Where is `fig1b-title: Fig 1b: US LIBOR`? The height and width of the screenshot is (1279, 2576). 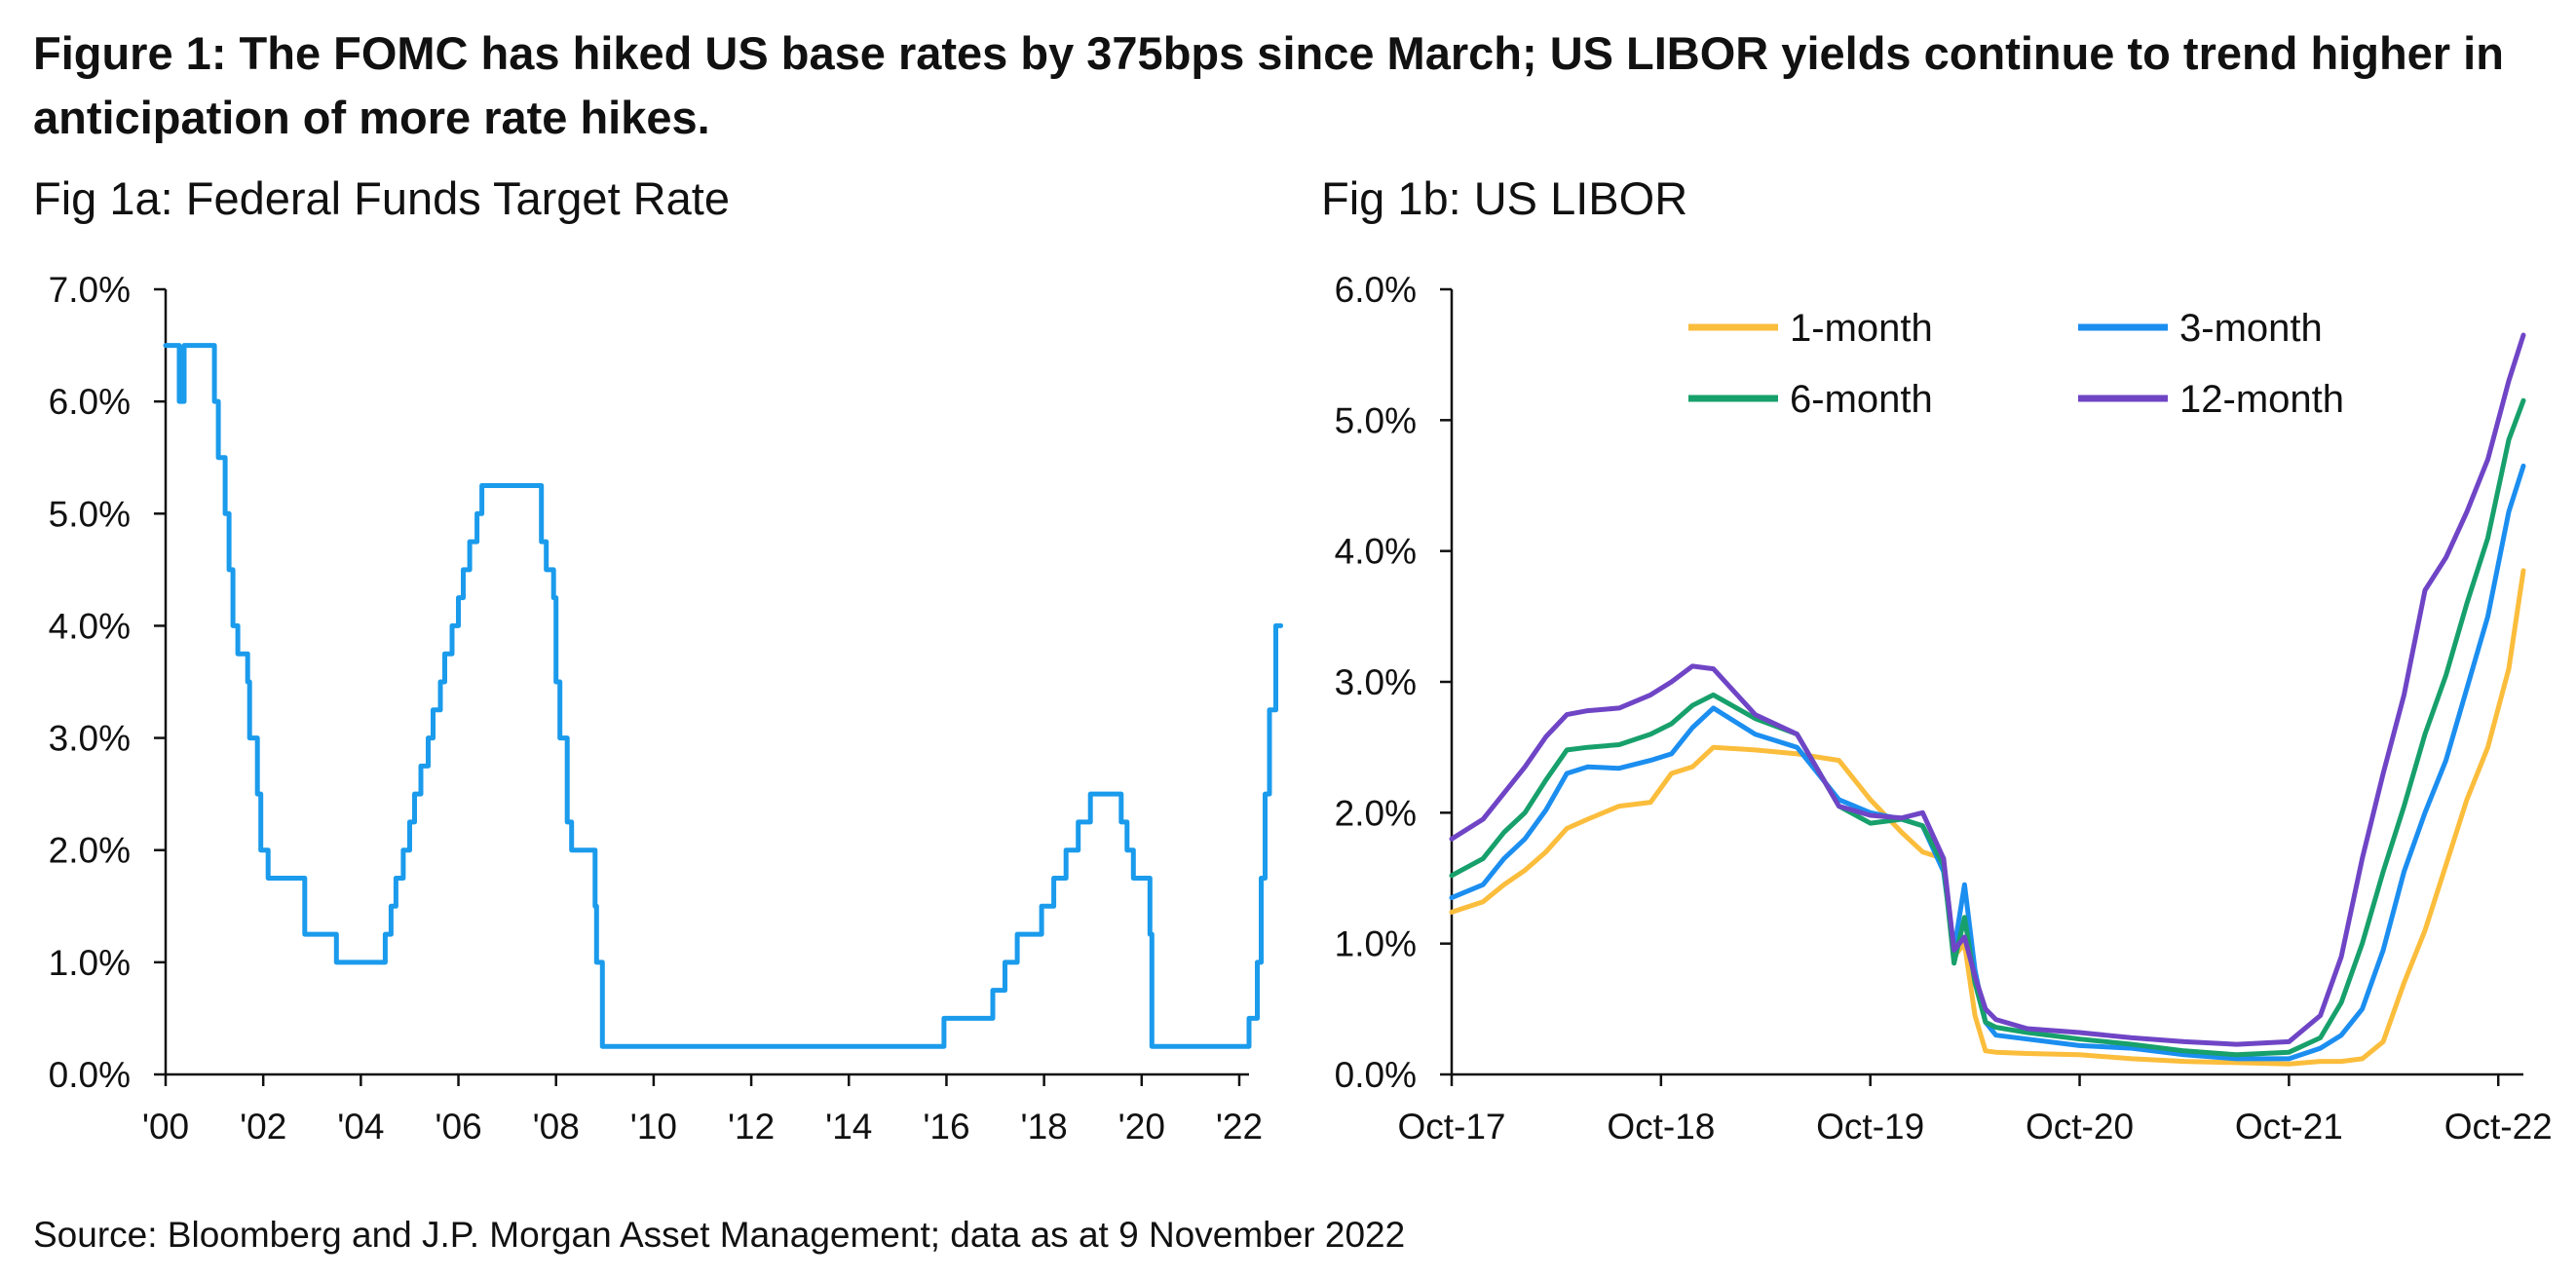 fig1b-title: Fig 1b: US LIBOR is located at coordinates (1504, 198).